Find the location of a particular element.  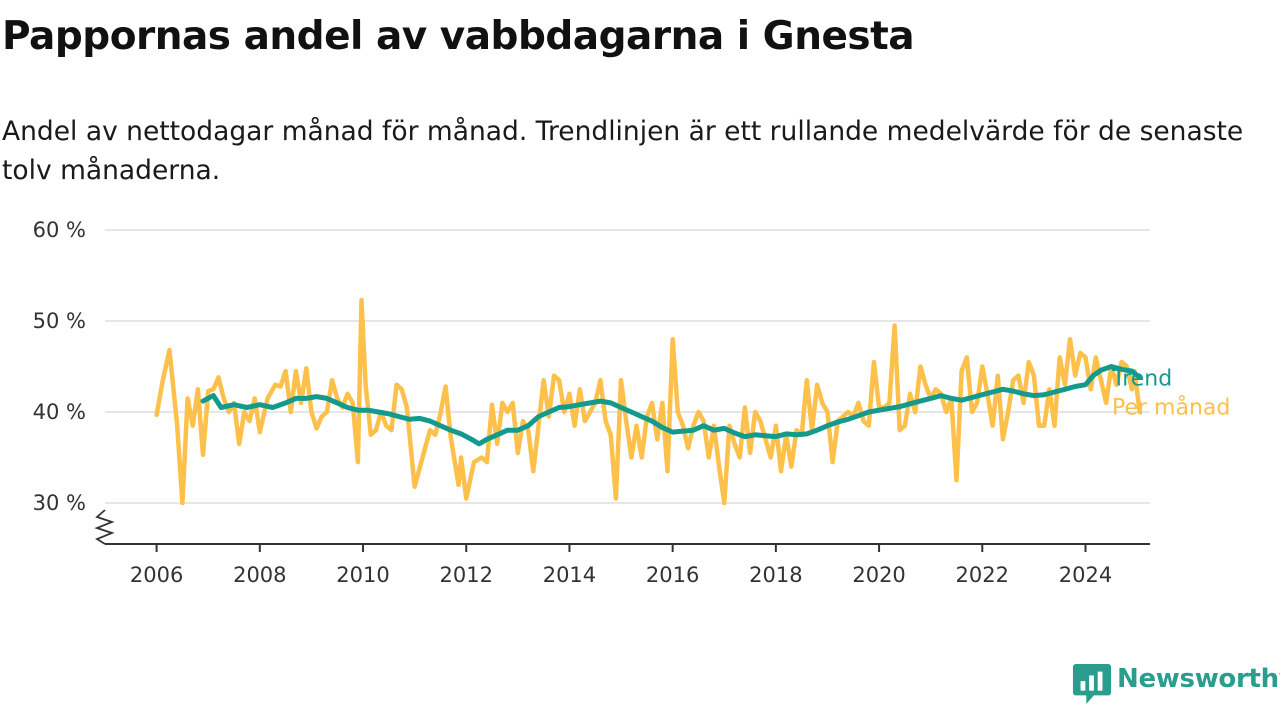

legend-label-trend: Trend is located at coordinates (1141, 378).